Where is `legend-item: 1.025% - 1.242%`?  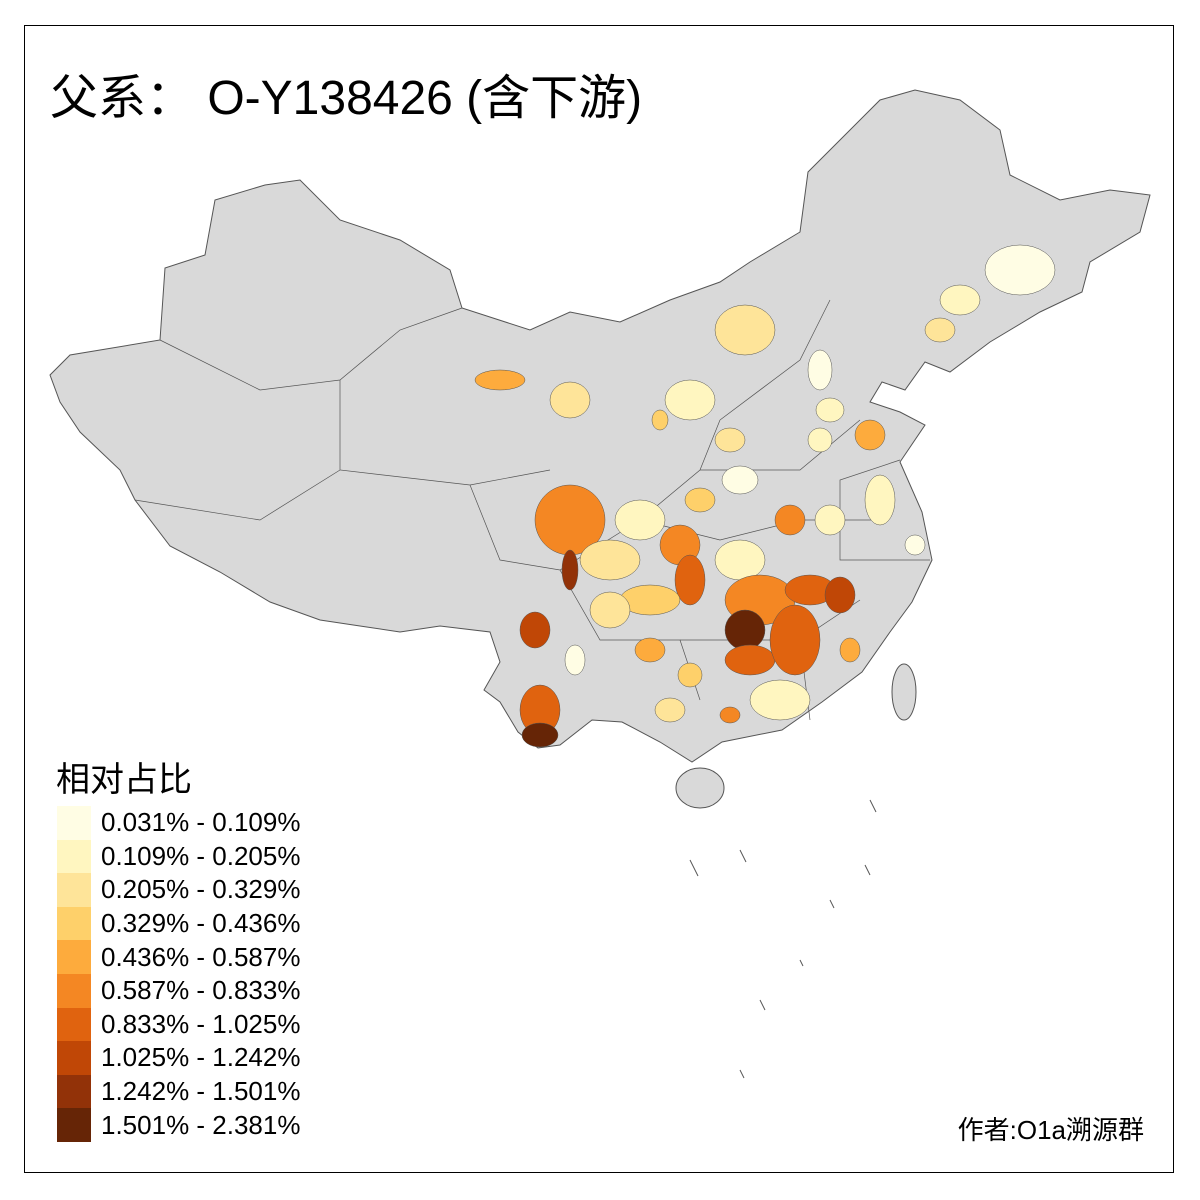
legend-item: 1.025% - 1.242% is located at coordinates (178, 1058).